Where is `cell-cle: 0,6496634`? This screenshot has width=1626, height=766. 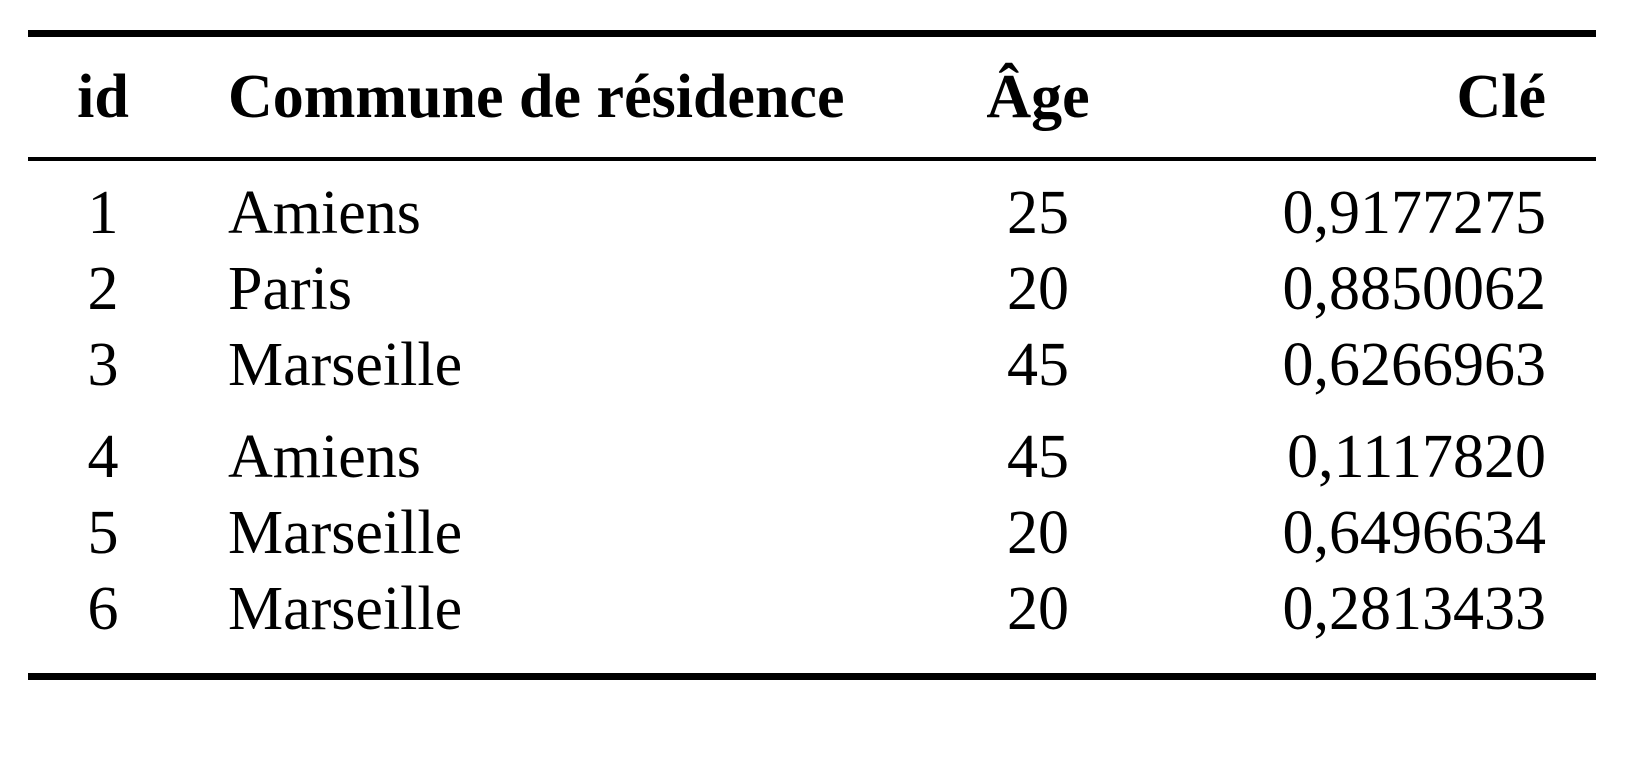
cell-cle: 0,6496634 is located at coordinates (1414, 533).